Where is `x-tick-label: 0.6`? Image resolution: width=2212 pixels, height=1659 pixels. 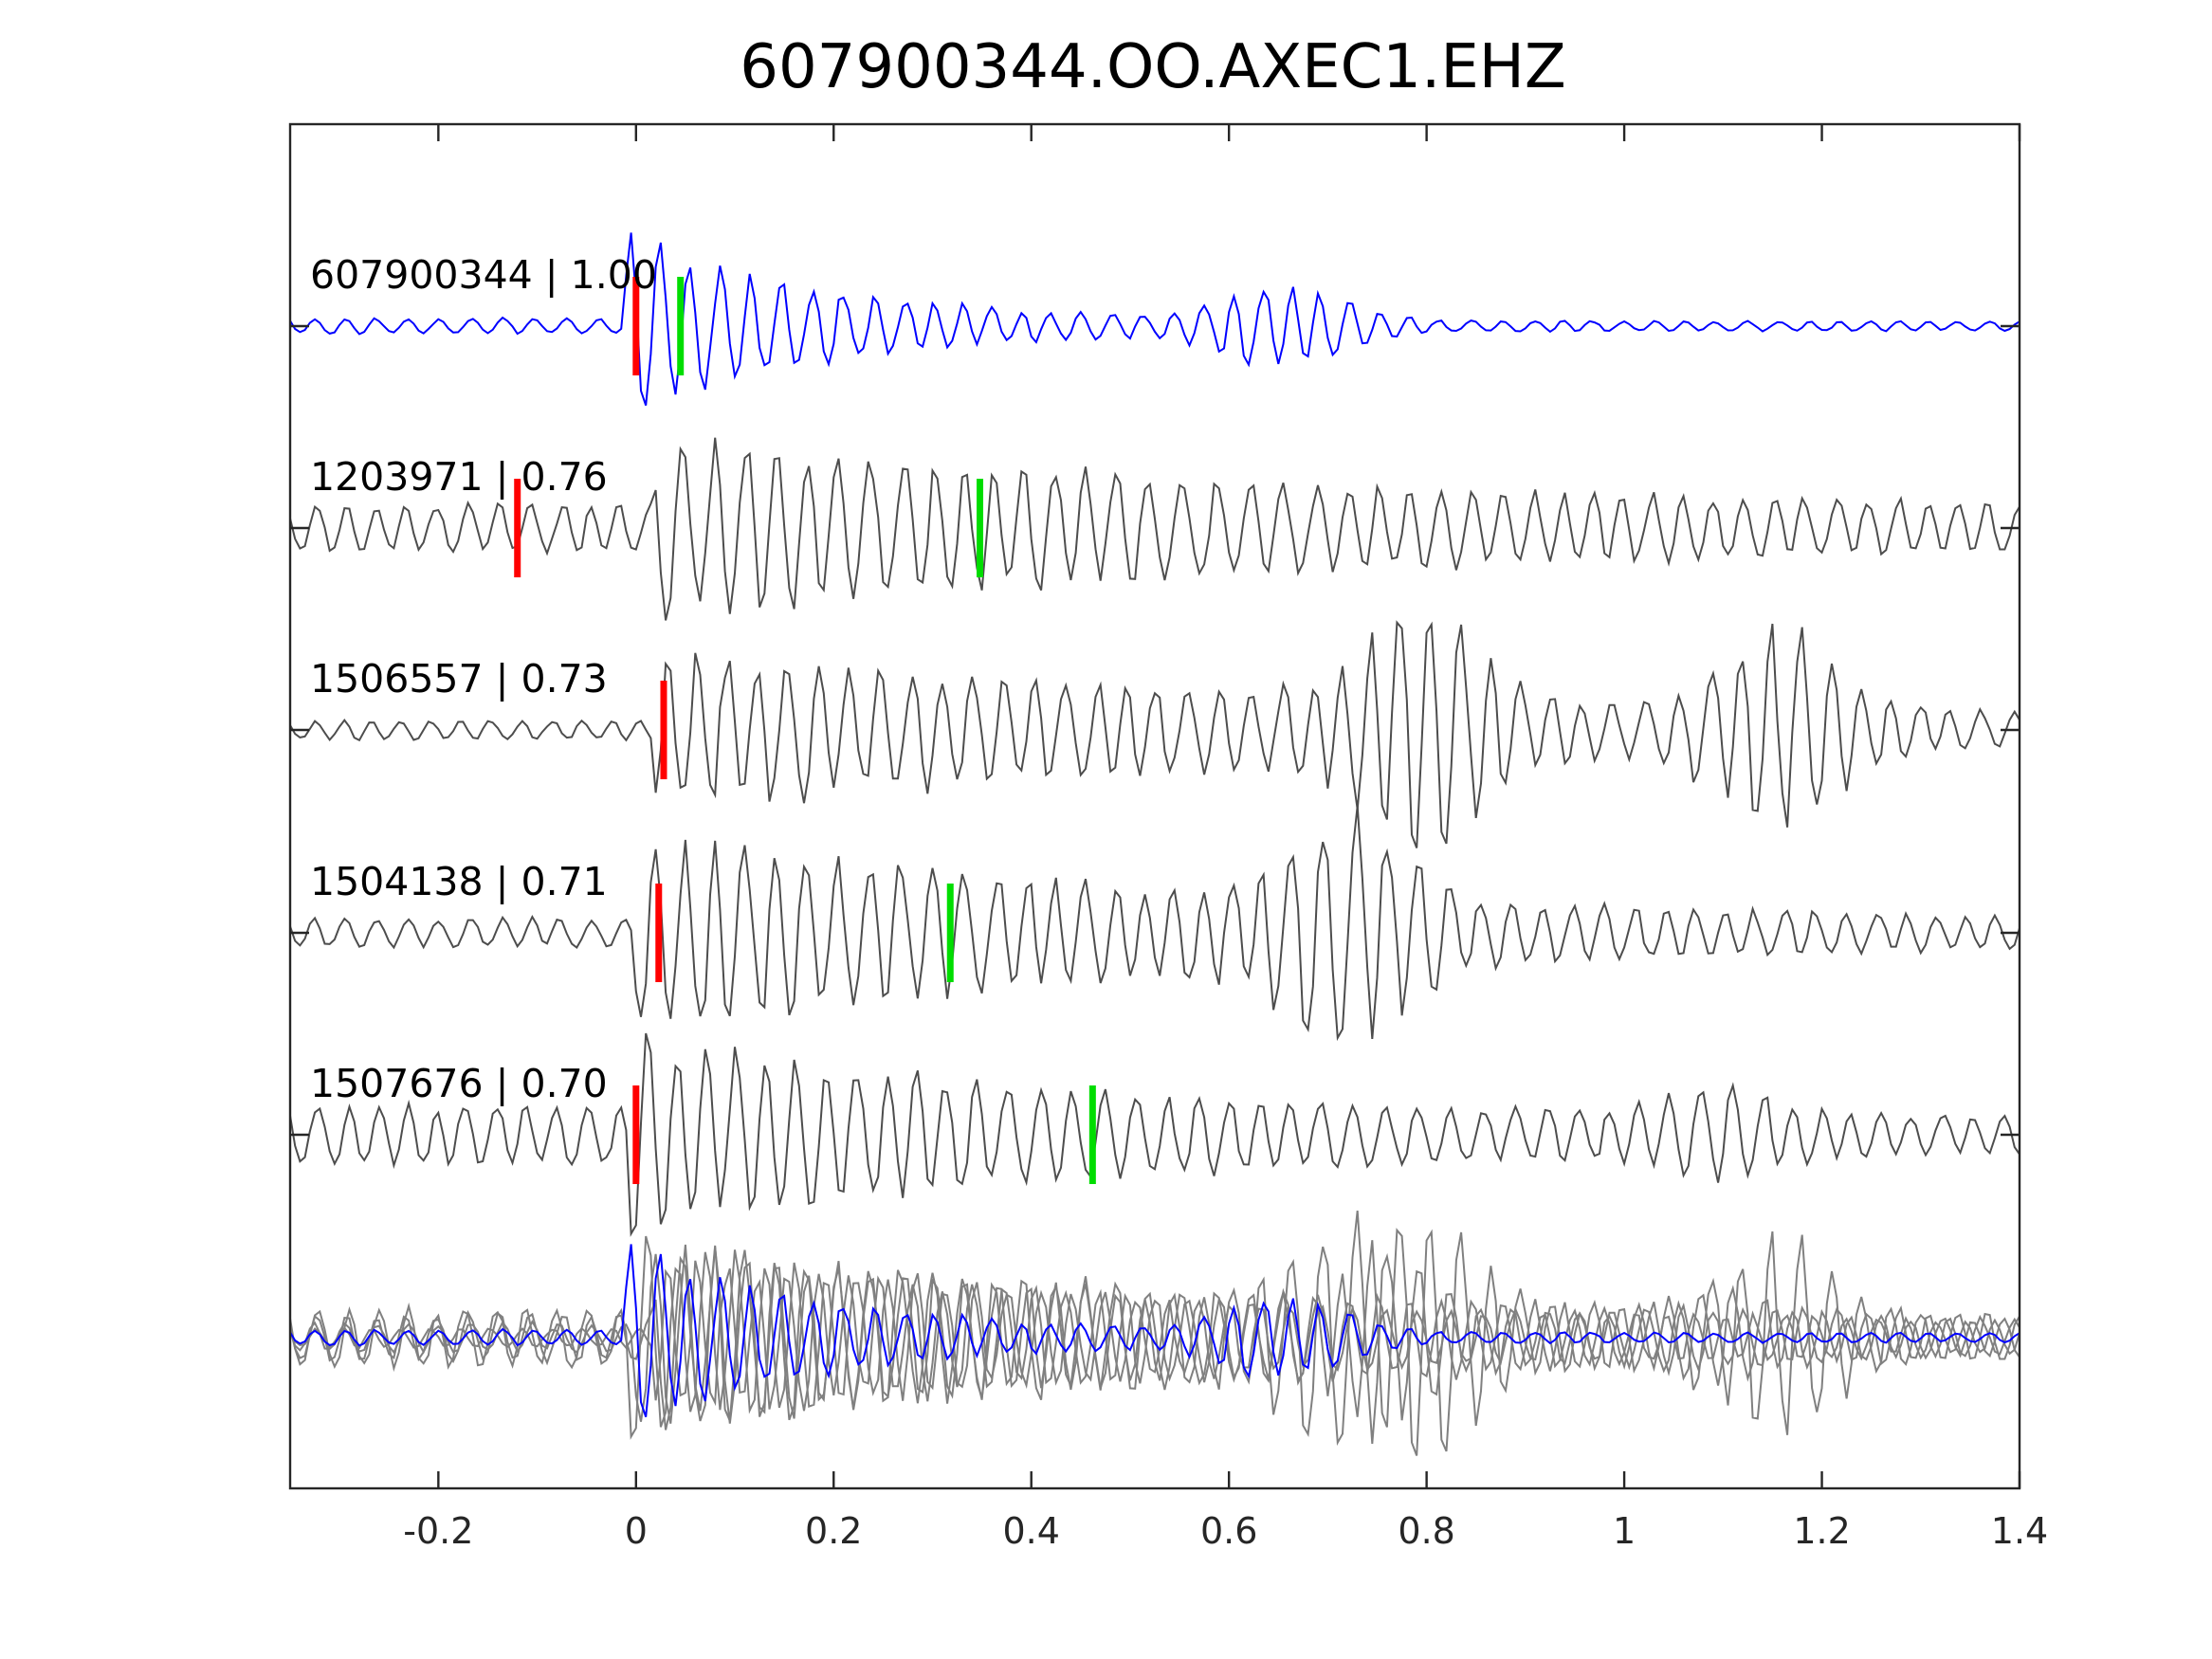
x-tick-label: 0.6 is located at coordinates (1228, 1531).